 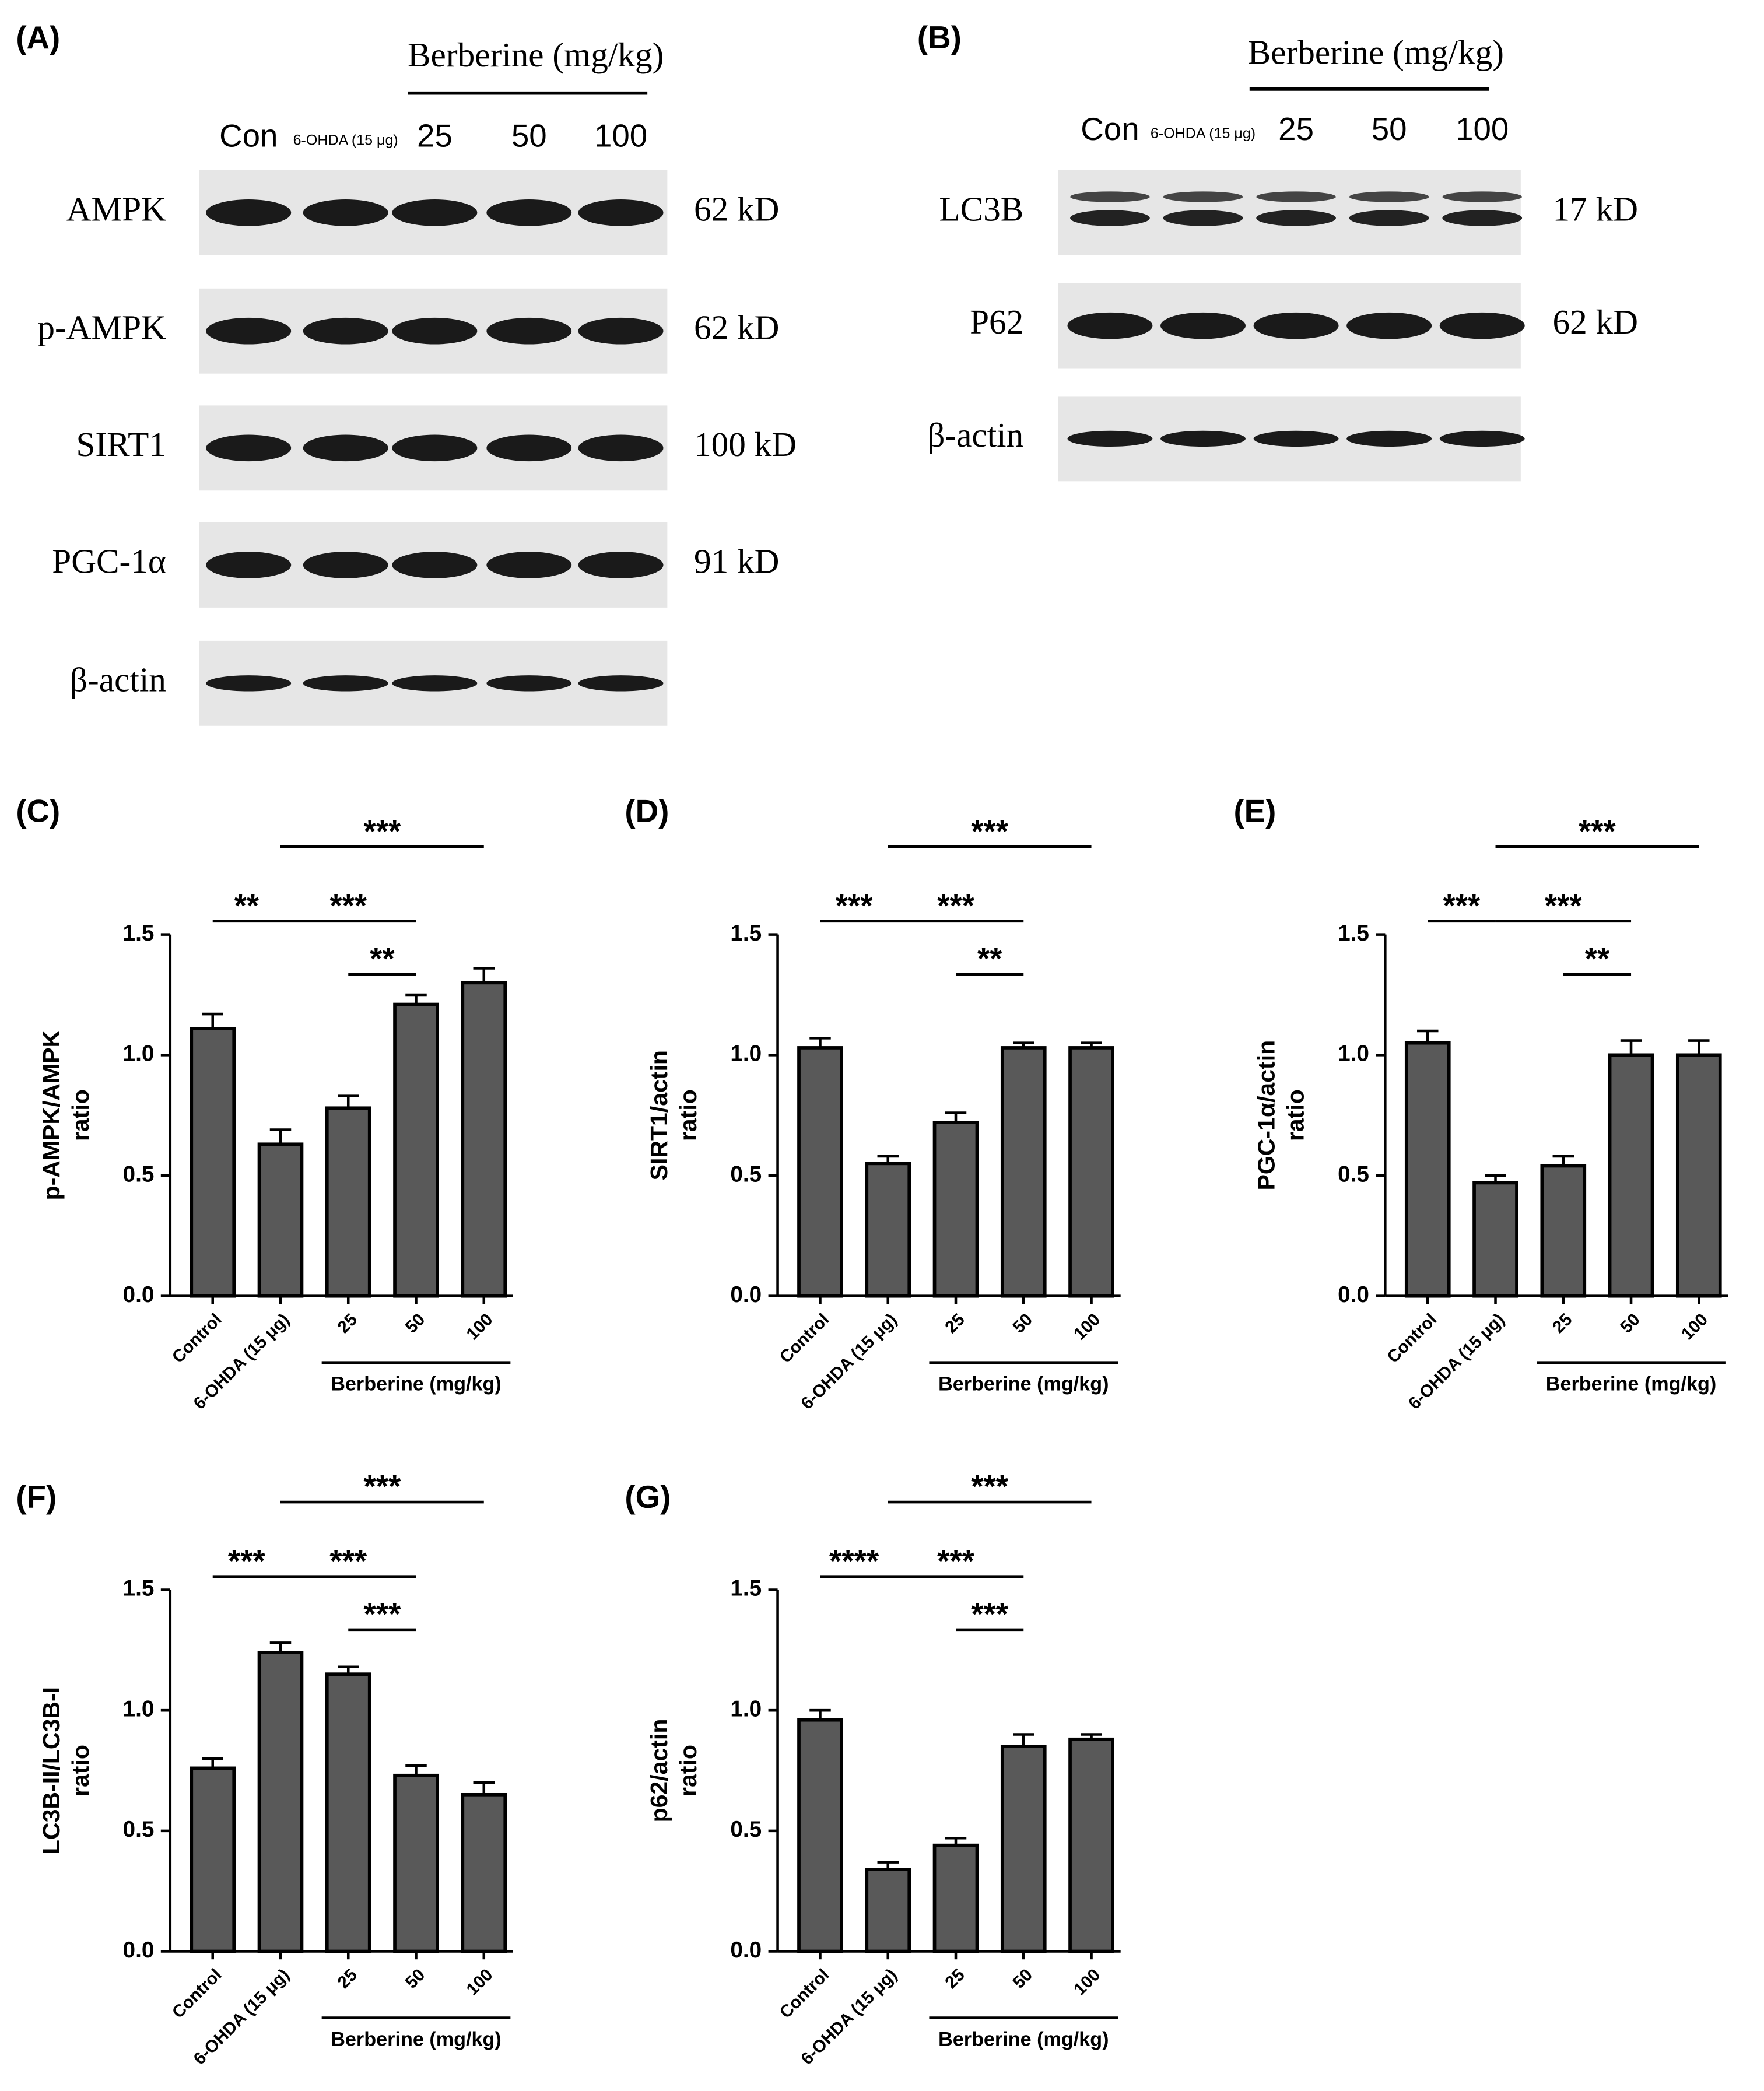 What do you see at coordinates (1482, 129) in the screenshot?
I see `lane-label: 100` at bounding box center [1482, 129].